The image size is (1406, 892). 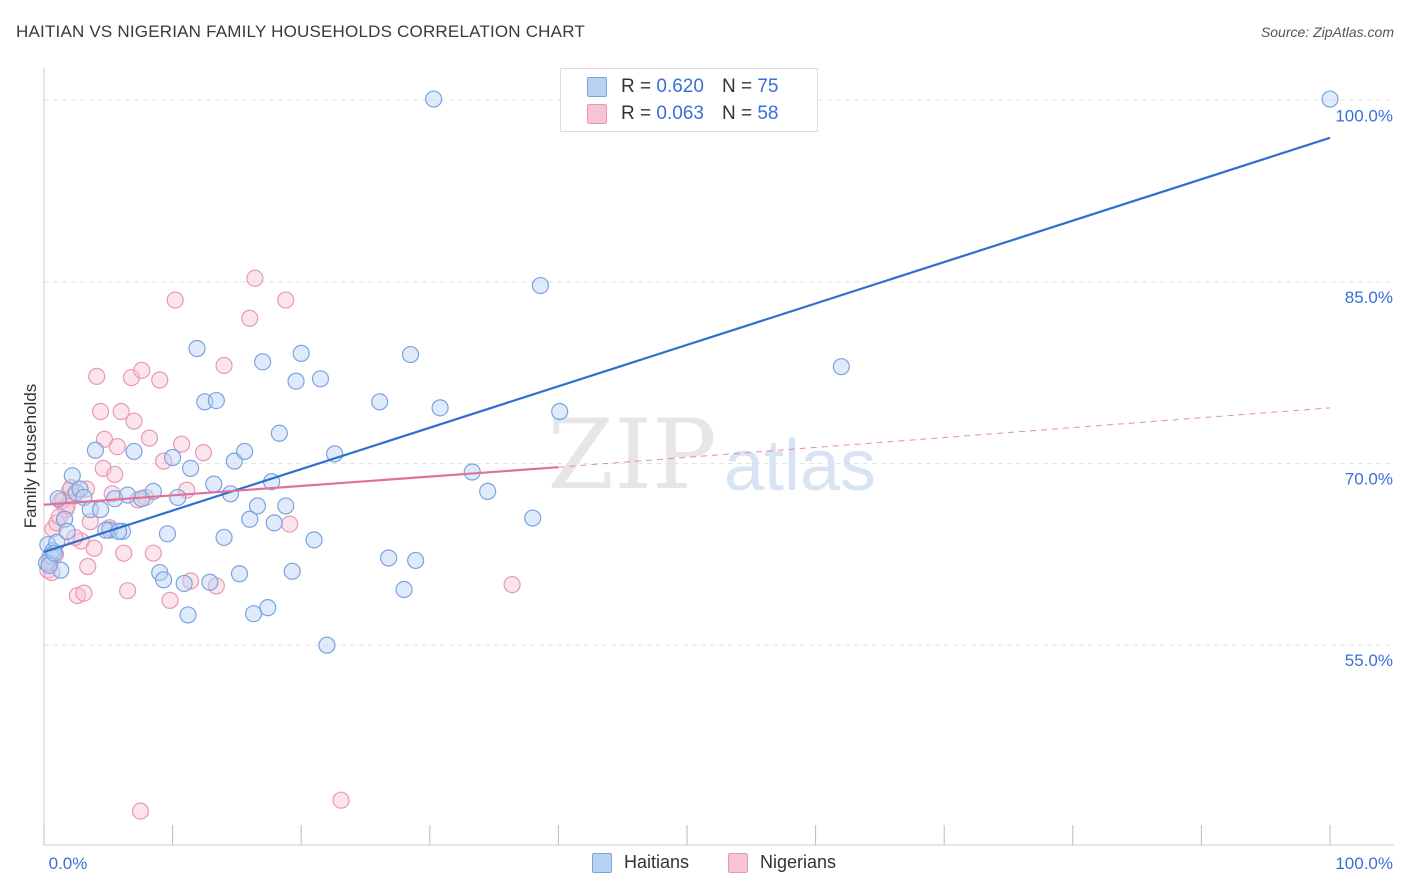 What do you see at coordinates (689, 100) in the screenshot?
I see `correlation-legend: R = 0.620 N = 75 R = 0.063 N = 58` at bounding box center [689, 100].